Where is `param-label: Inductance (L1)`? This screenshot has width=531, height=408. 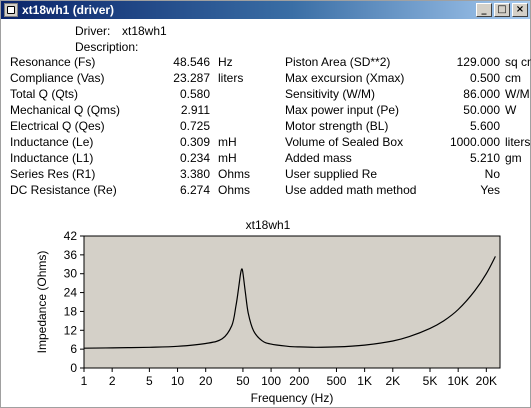 param-label: Inductance (L1) is located at coordinates (52, 158).